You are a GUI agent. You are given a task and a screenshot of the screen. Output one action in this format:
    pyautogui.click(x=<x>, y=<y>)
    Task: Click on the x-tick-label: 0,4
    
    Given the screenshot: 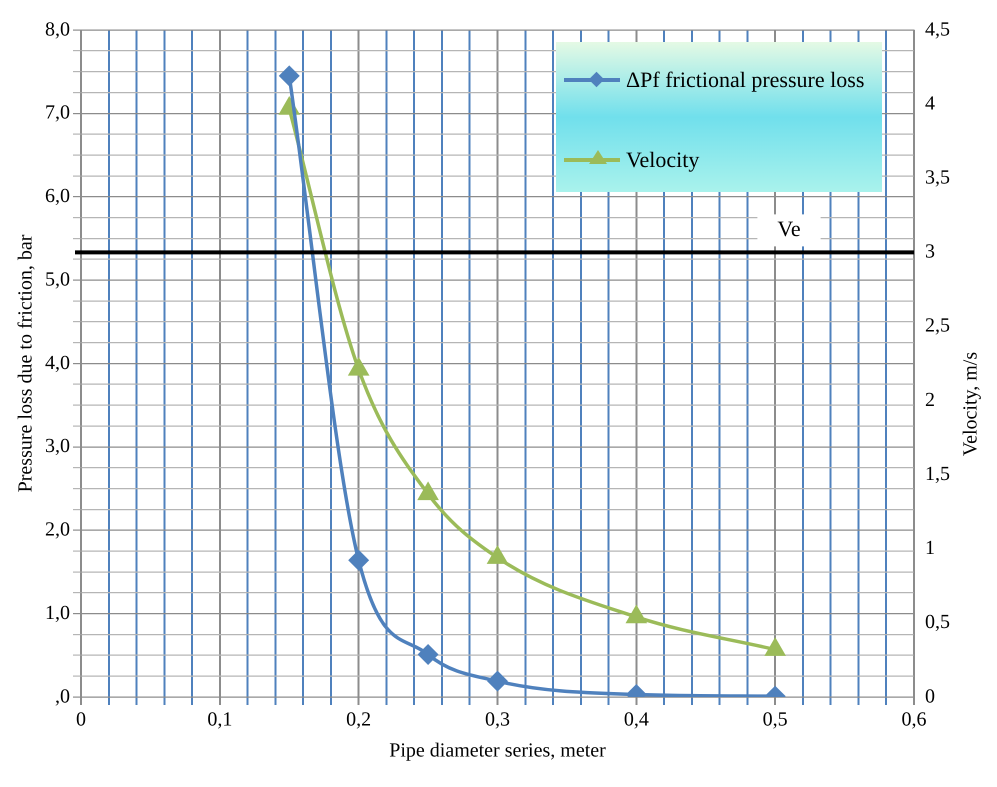 What is the action you would take?
    pyautogui.click(x=636, y=719)
    